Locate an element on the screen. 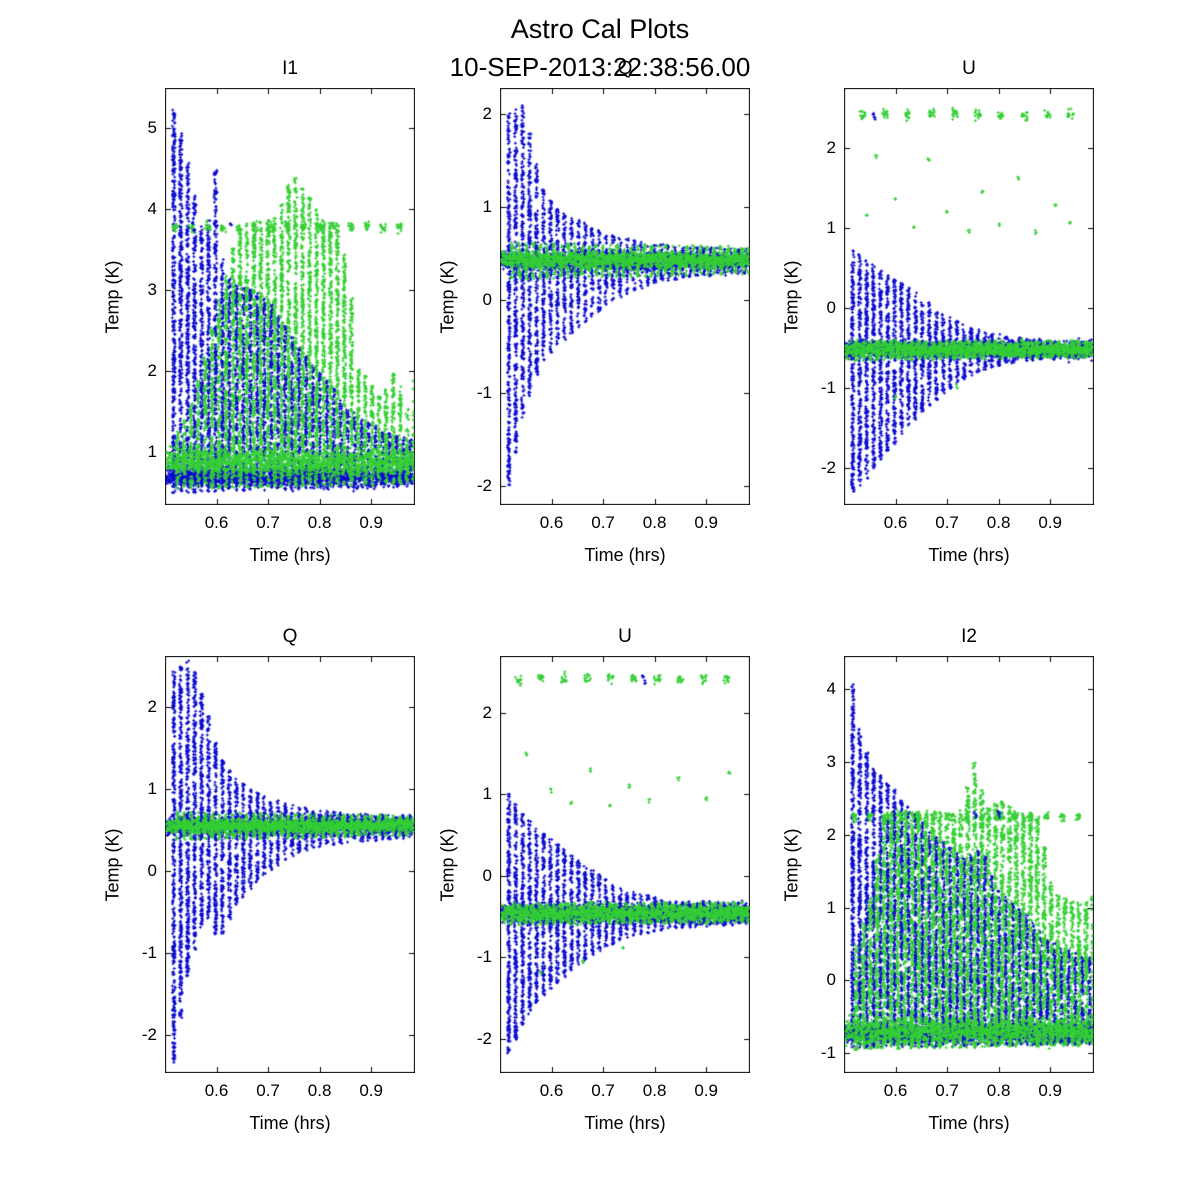  y-tick-label: 5 is located at coordinates (152, 128).